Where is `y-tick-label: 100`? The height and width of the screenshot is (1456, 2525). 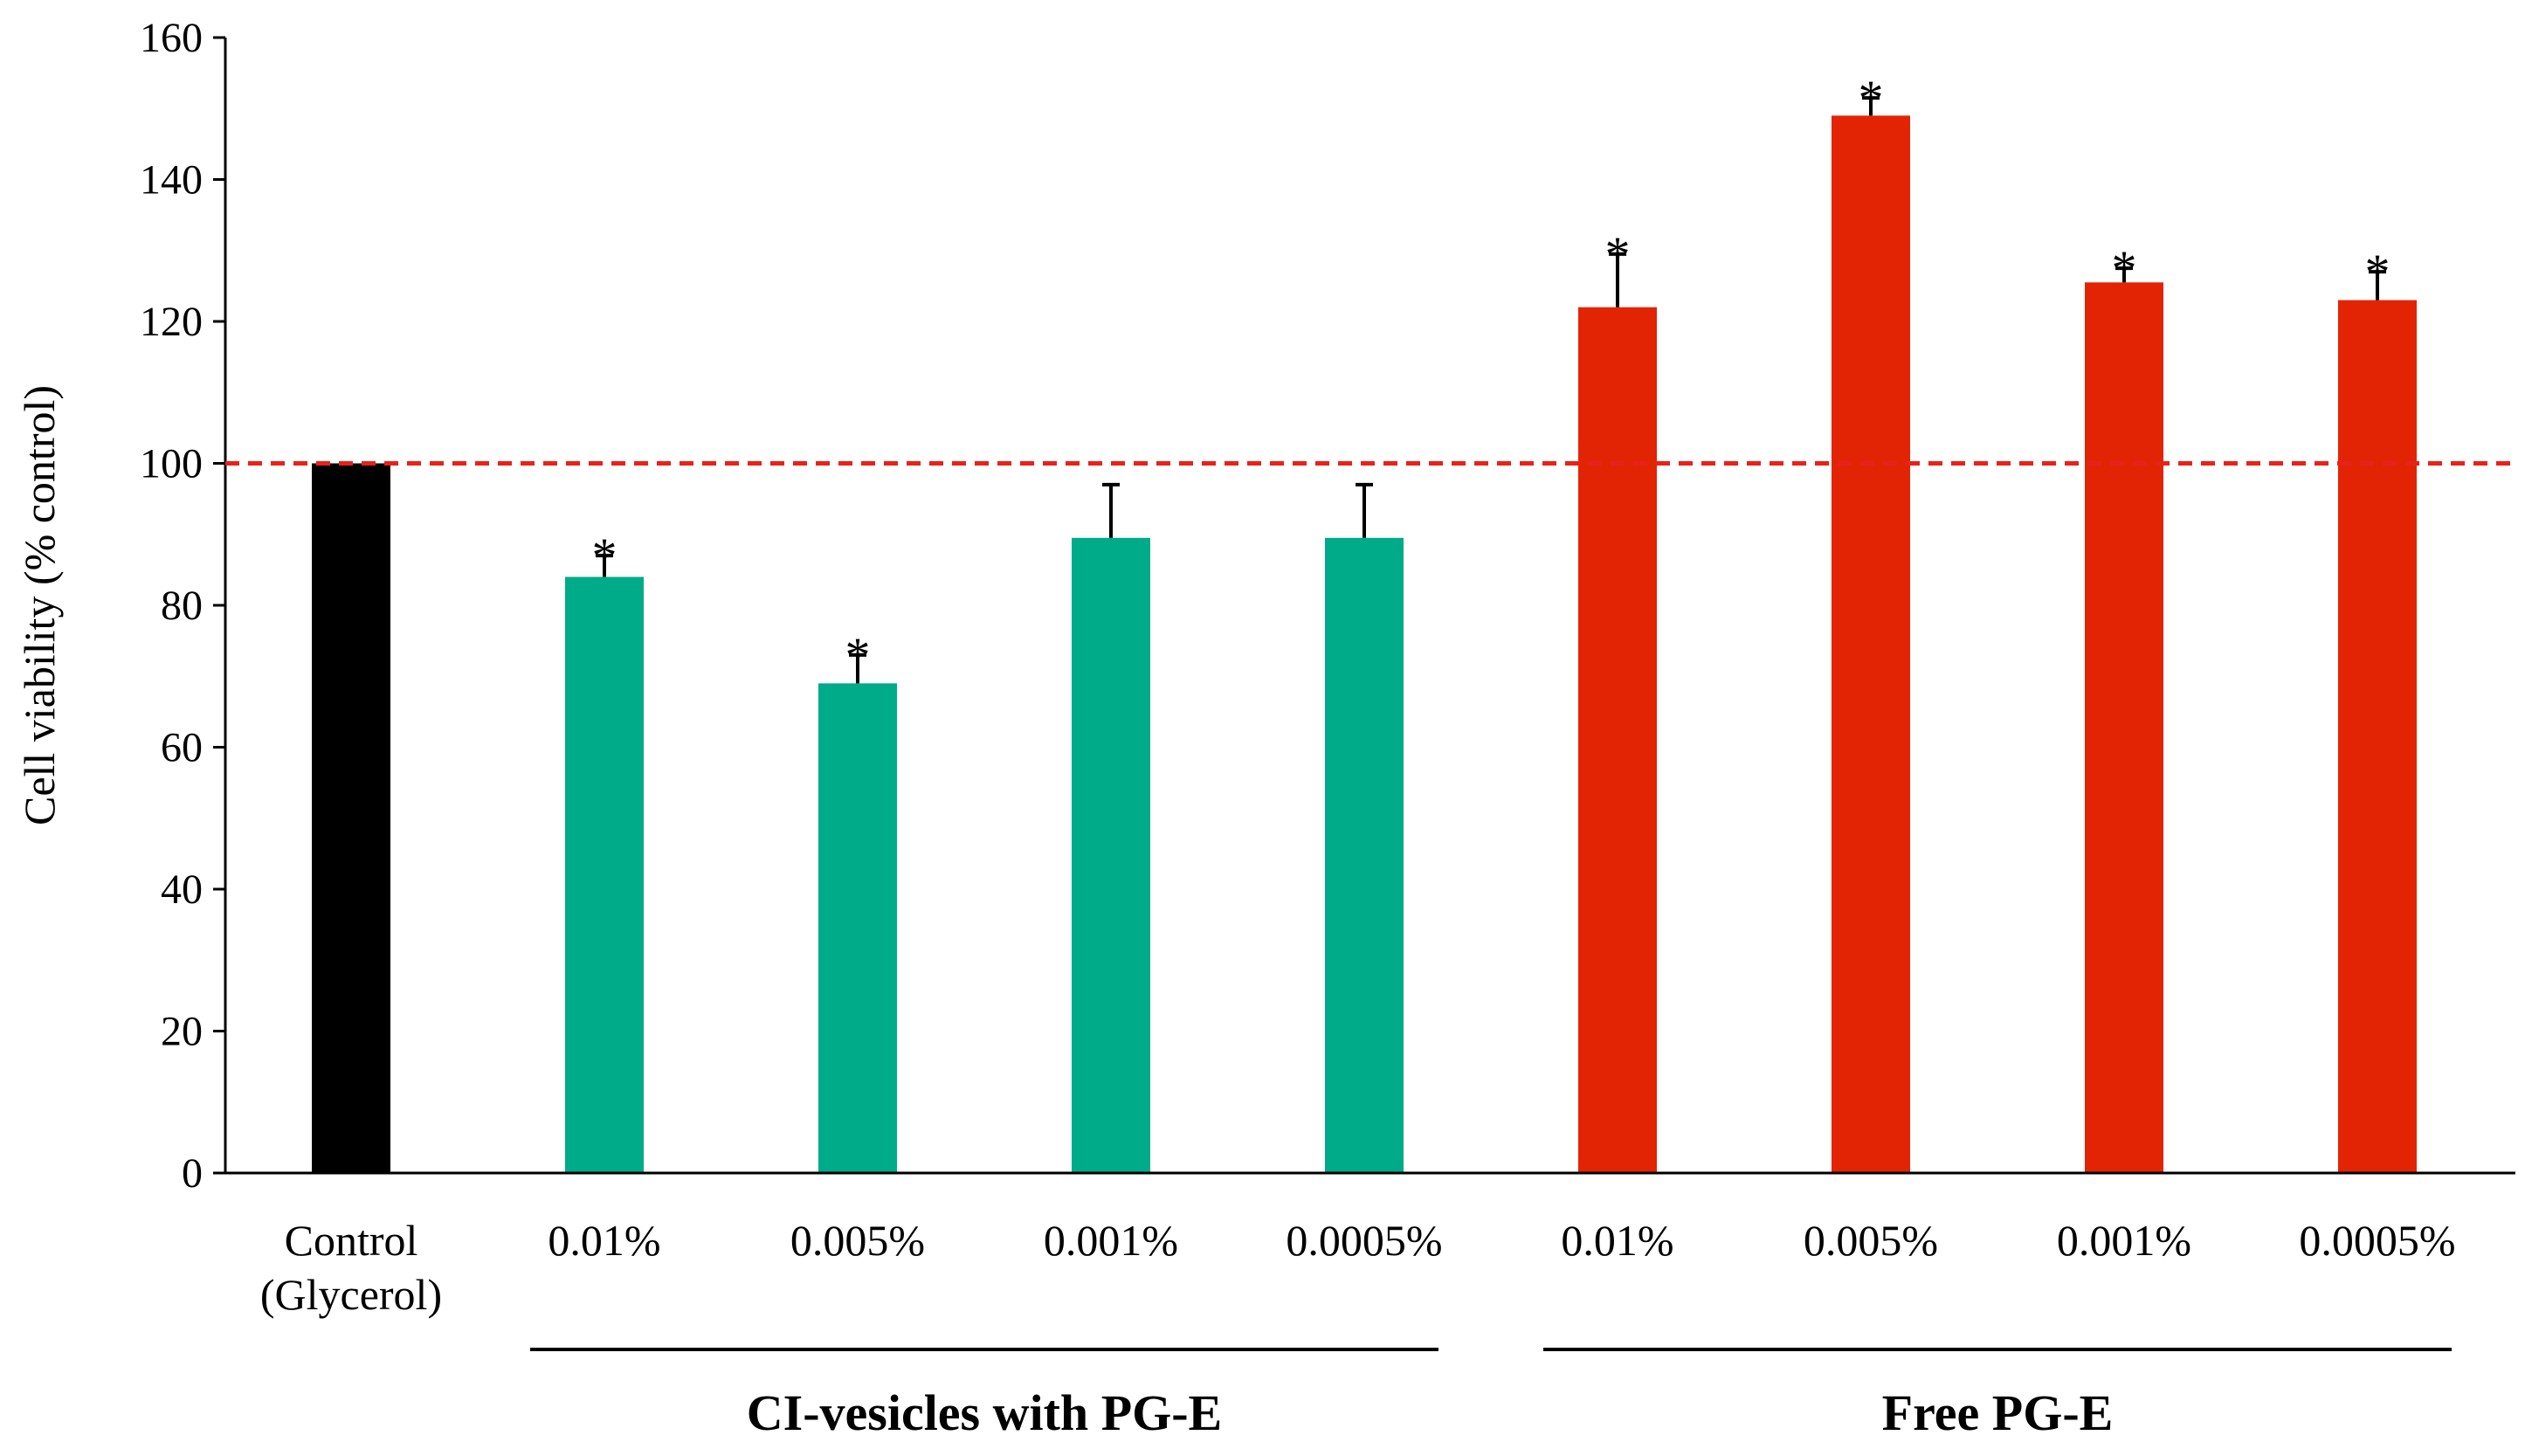
y-tick-label: 100 is located at coordinates (171, 464).